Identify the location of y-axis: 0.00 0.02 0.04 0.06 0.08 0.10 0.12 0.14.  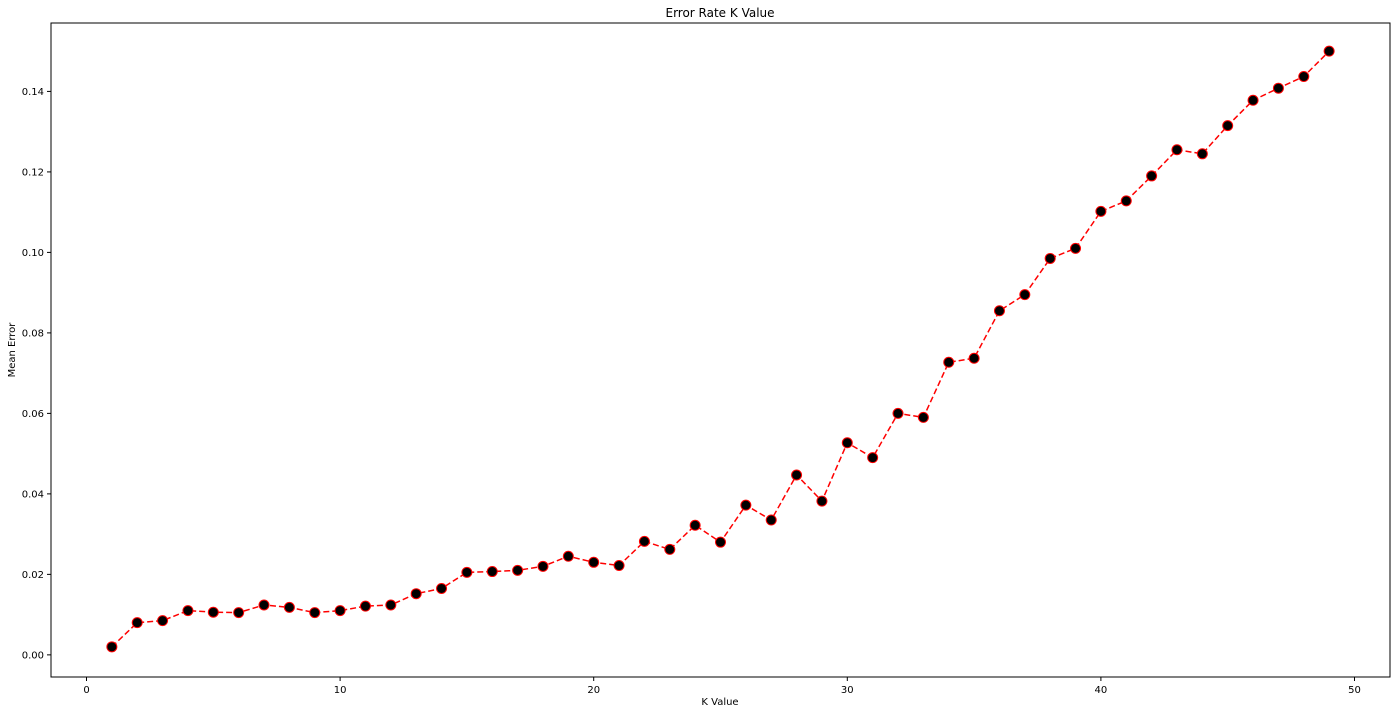
(36, 374).